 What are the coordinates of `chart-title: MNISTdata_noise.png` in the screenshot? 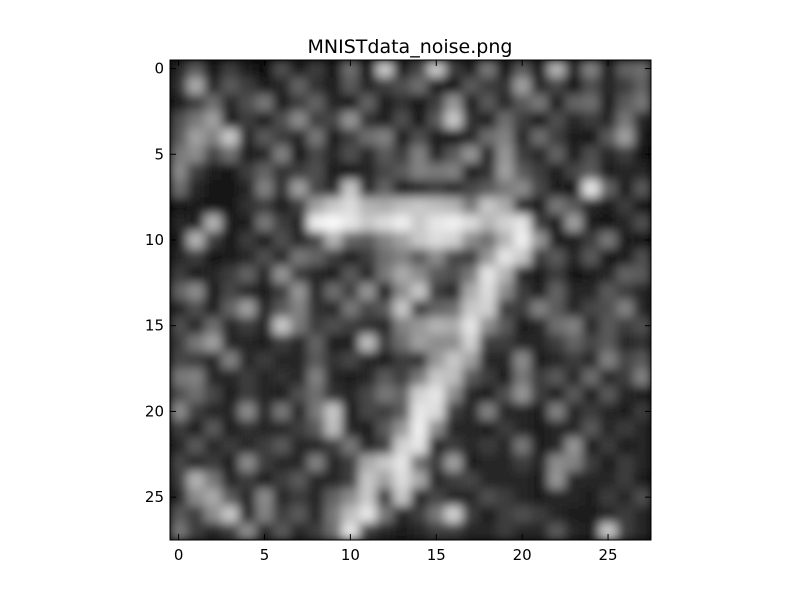 It's located at (410, 47).